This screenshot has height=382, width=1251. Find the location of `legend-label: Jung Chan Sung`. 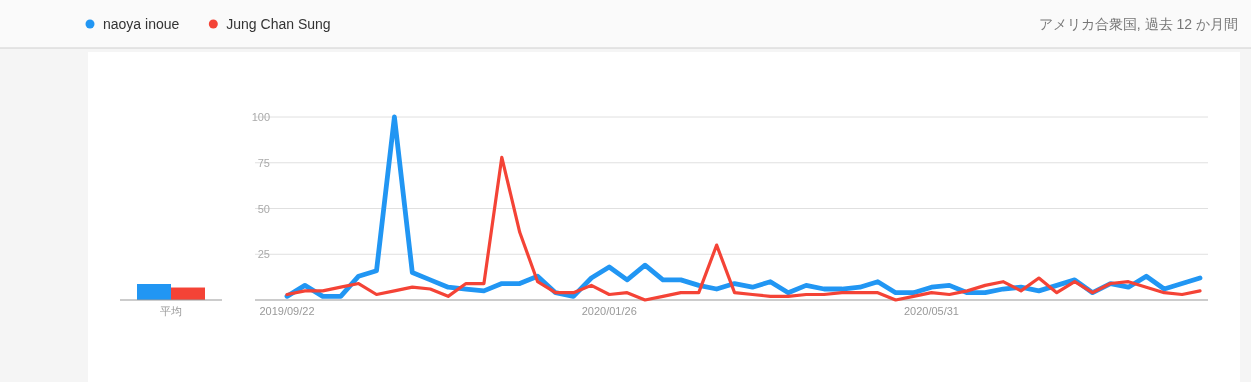

legend-label: Jung Chan Sung is located at coordinates (278, 24).